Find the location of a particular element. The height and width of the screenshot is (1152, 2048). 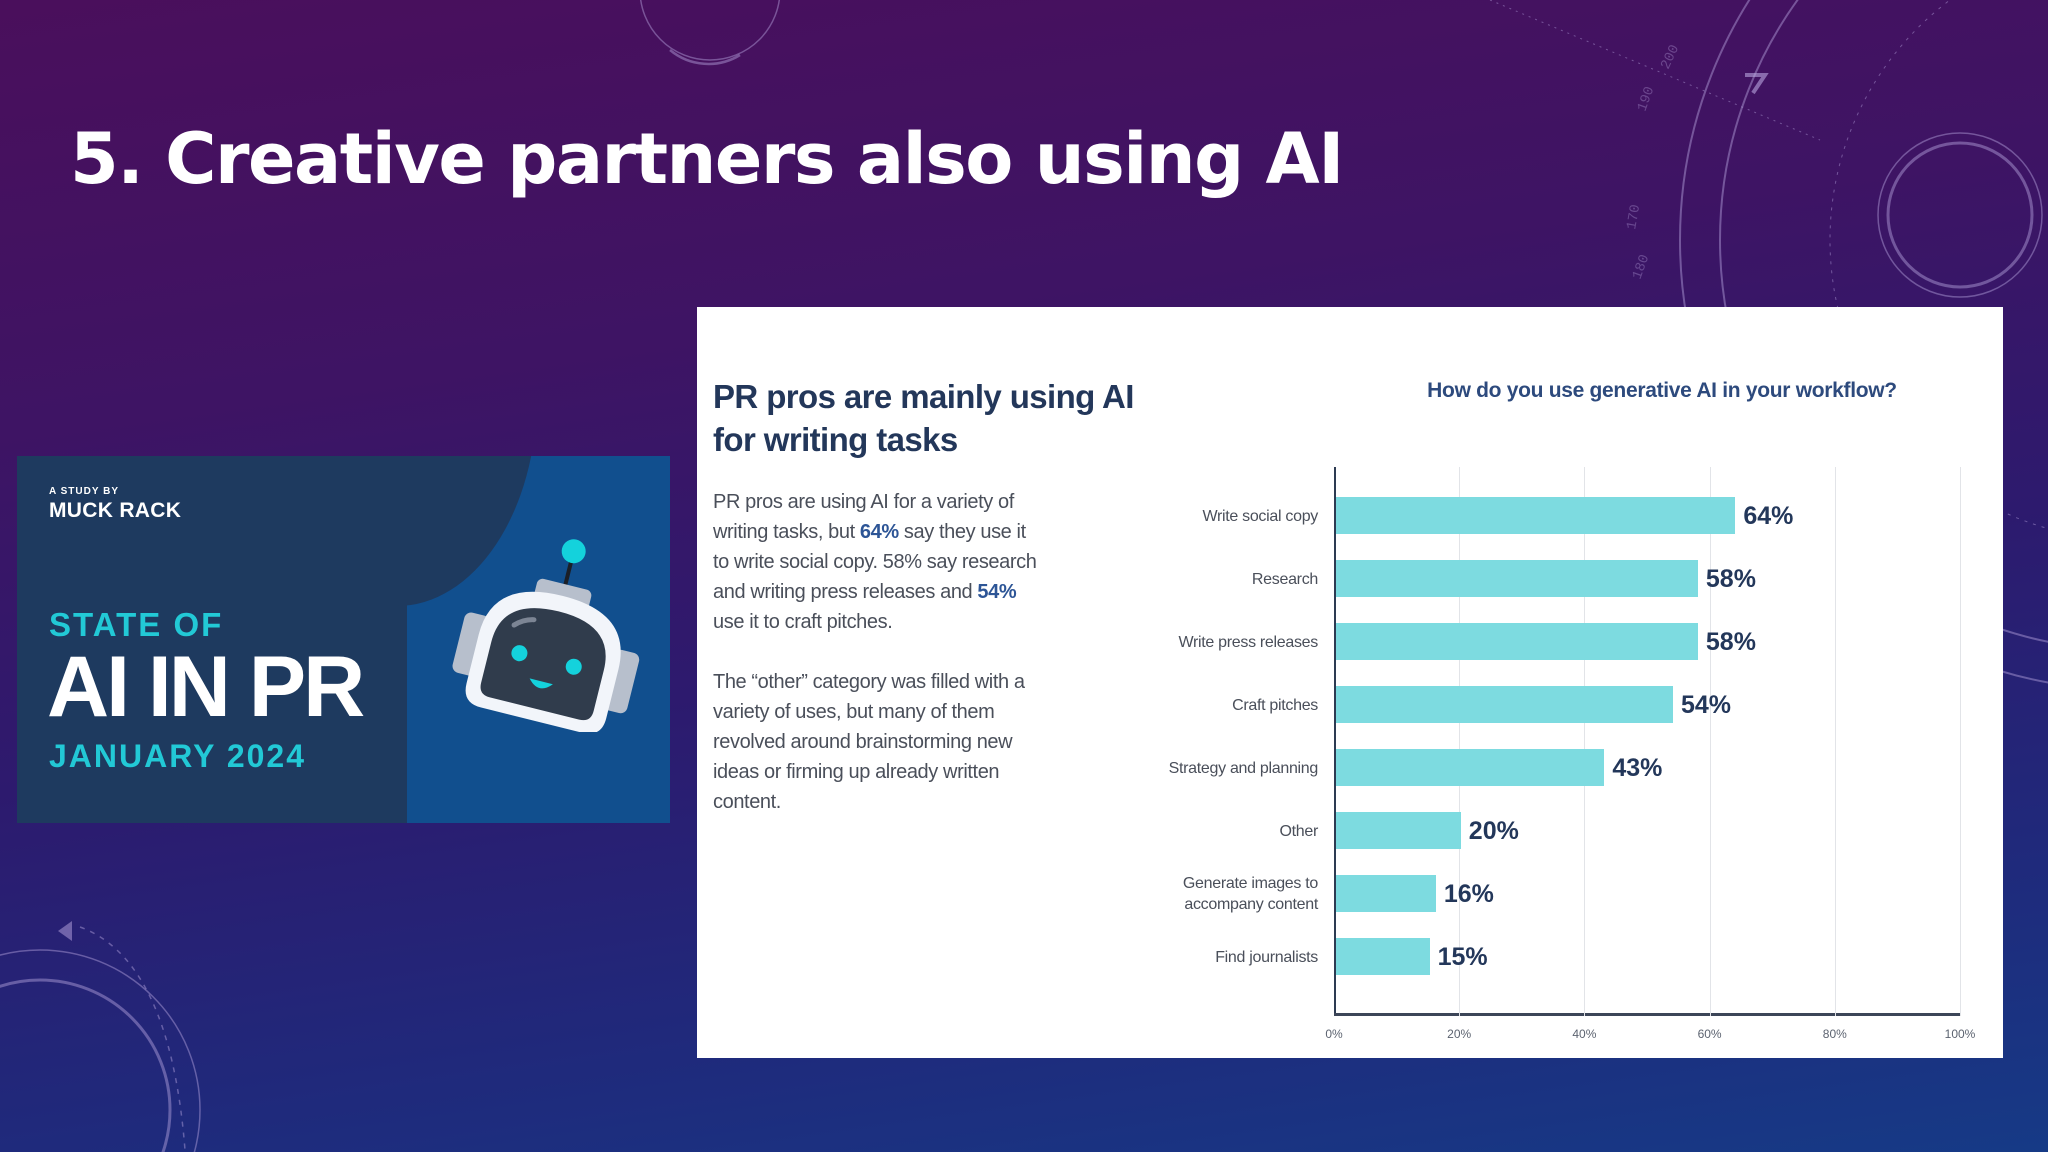

svg-text: 200 is located at coordinates (1670, 57).